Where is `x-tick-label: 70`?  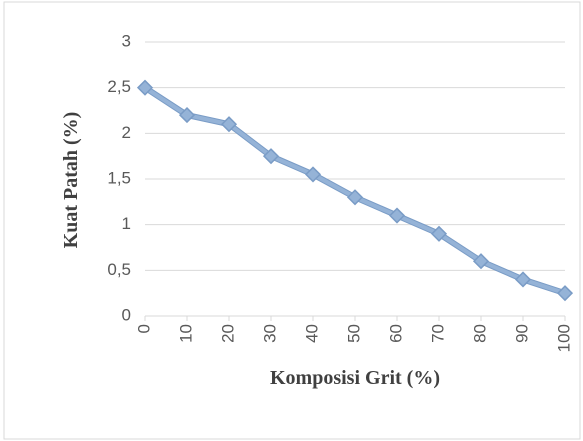 x-tick-label: 70 is located at coordinates (437, 333).